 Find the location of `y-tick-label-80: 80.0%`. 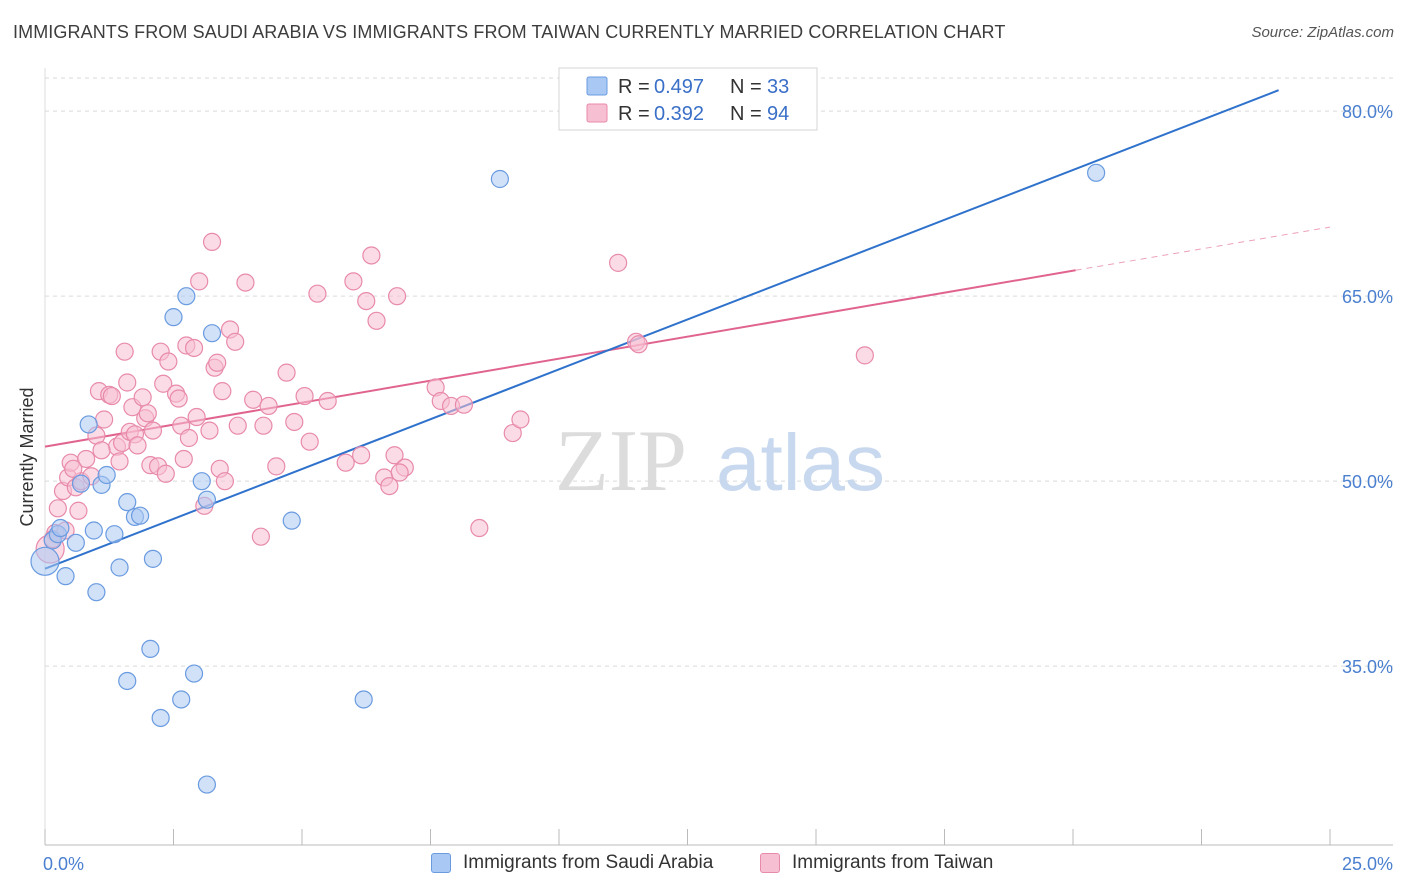

y-tick-label-80: 80.0% is located at coordinates (1367, 112).